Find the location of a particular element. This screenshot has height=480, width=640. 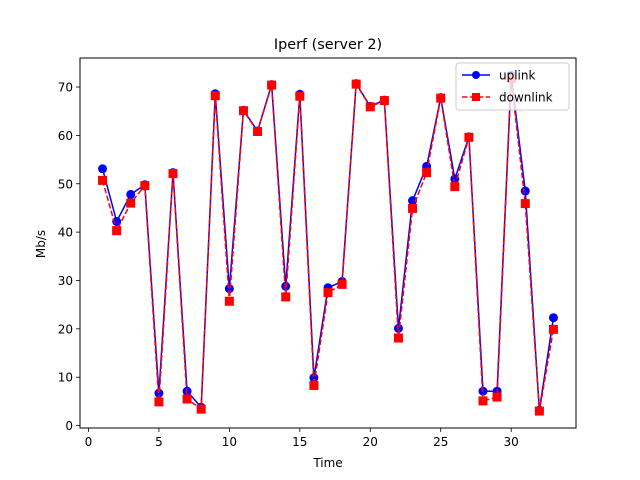

y-axis-label: Mb/s is located at coordinates (41, 244).